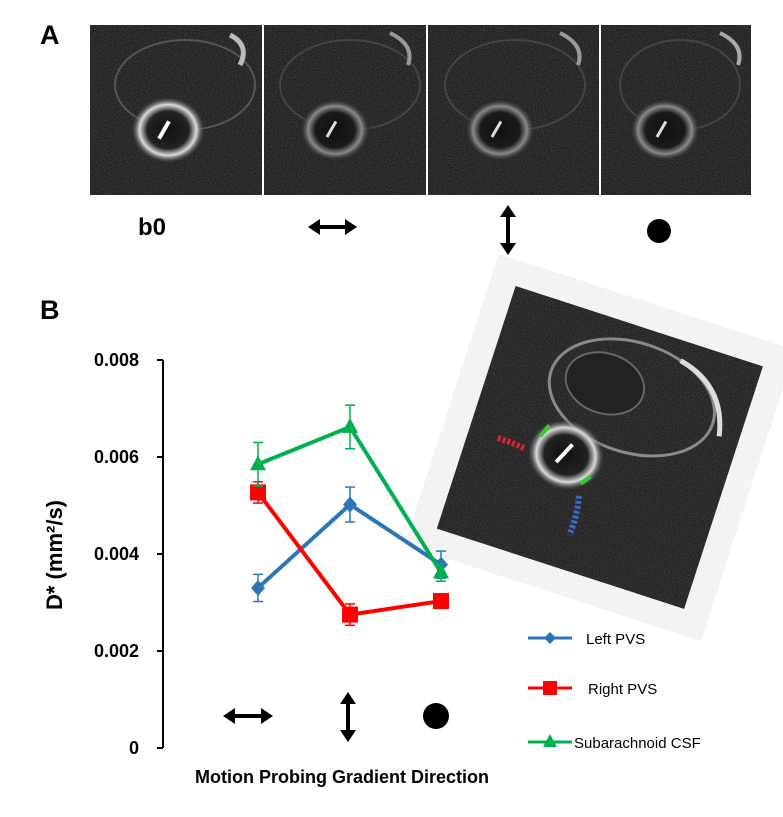 The width and height of the screenshot is (783, 817). Describe the element at coordinates (342, 777) in the screenshot. I see `x-axis-title: Motion Probing Gradient Direction` at that location.